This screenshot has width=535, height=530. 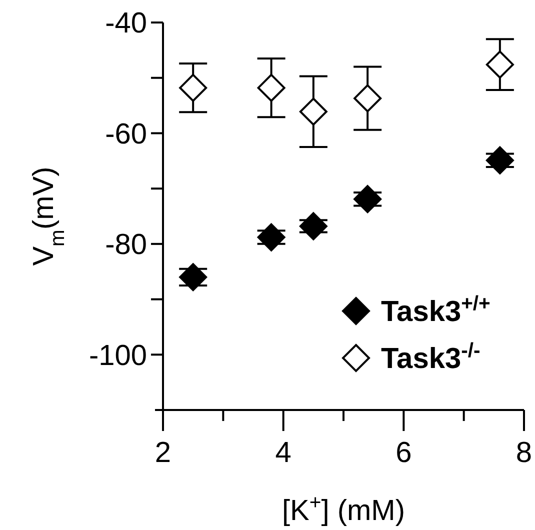 What do you see at coordinates (117, 356) in the screenshot?
I see `y-tick-label: -100` at bounding box center [117, 356].